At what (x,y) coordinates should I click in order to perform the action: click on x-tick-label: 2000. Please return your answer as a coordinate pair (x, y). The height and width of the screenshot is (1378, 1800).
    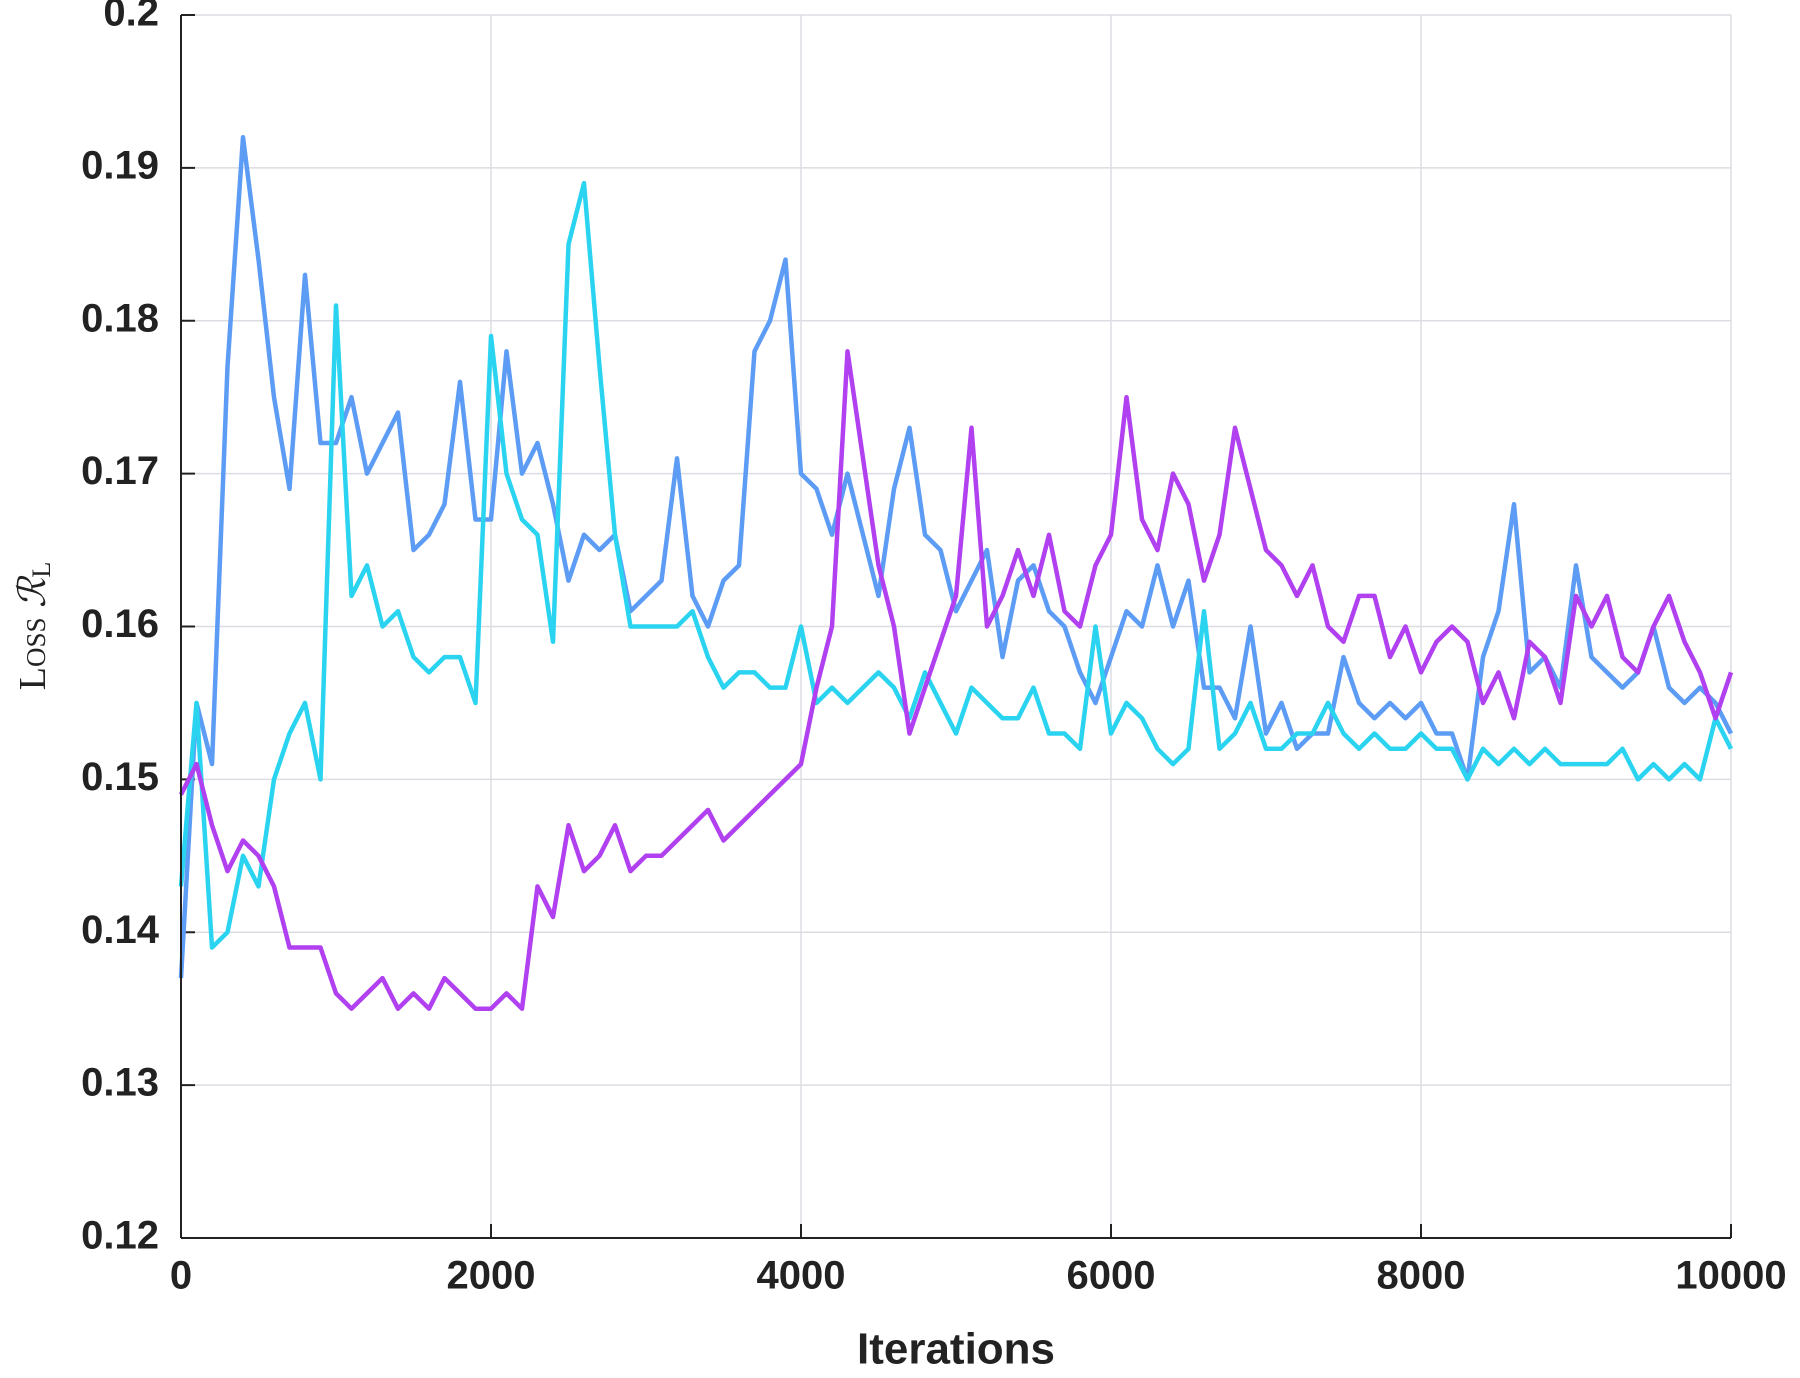
    Looking at the image, I should click on (491, 1276).